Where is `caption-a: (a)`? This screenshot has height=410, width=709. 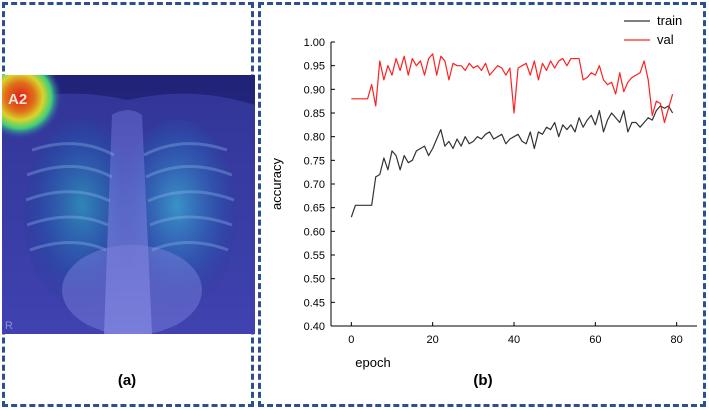
caption-a: (a) is located at coordinates (127, 380).